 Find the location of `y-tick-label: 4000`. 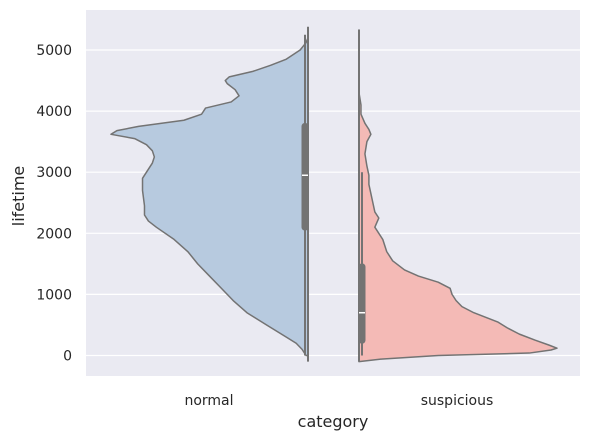

y-tick-label: 4000 is located at coordinates (54, 112).